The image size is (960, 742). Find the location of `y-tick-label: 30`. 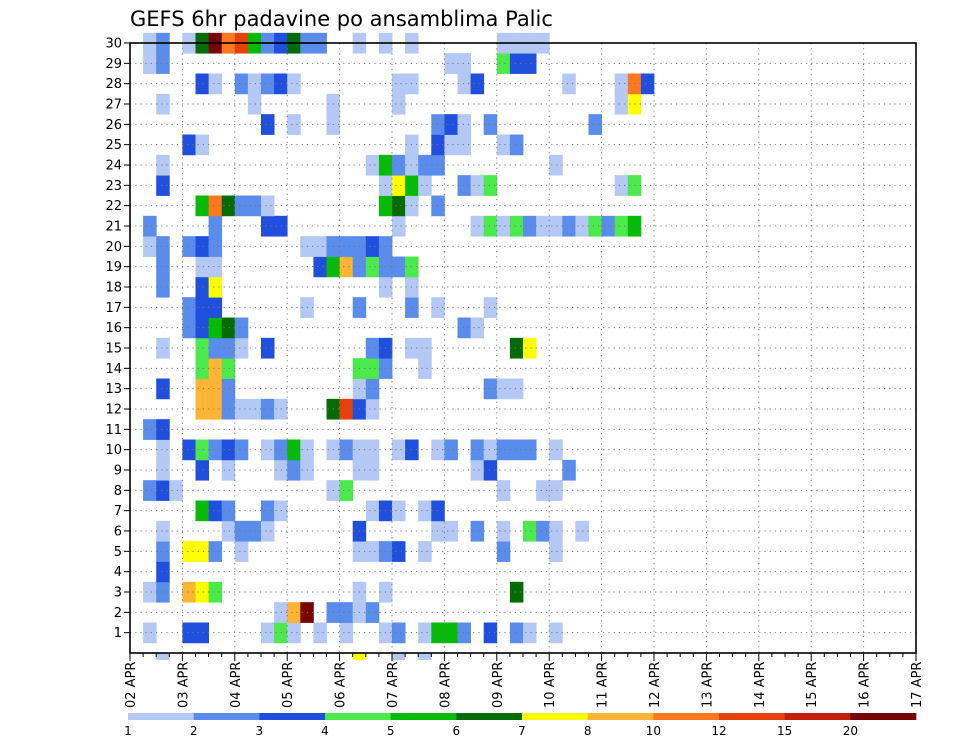

y-tick-label: 30 is located at coordinates (113, 44).